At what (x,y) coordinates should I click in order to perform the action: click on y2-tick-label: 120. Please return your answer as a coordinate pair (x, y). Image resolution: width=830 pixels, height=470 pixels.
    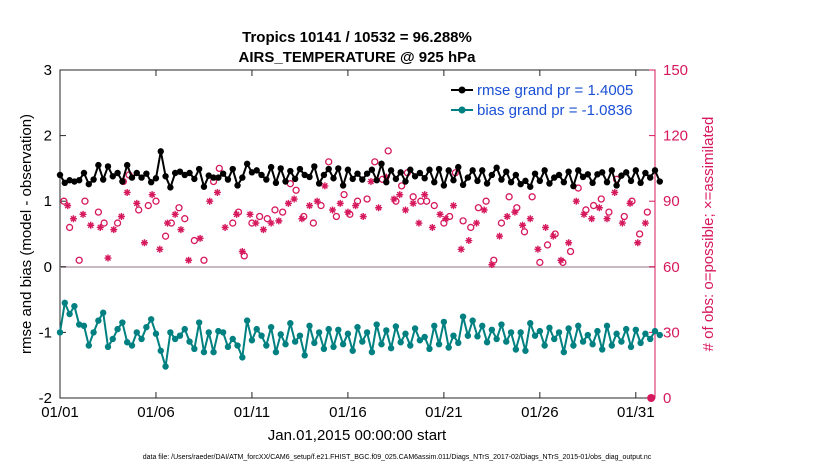
    Looking at the image, I should click on (675, 136).